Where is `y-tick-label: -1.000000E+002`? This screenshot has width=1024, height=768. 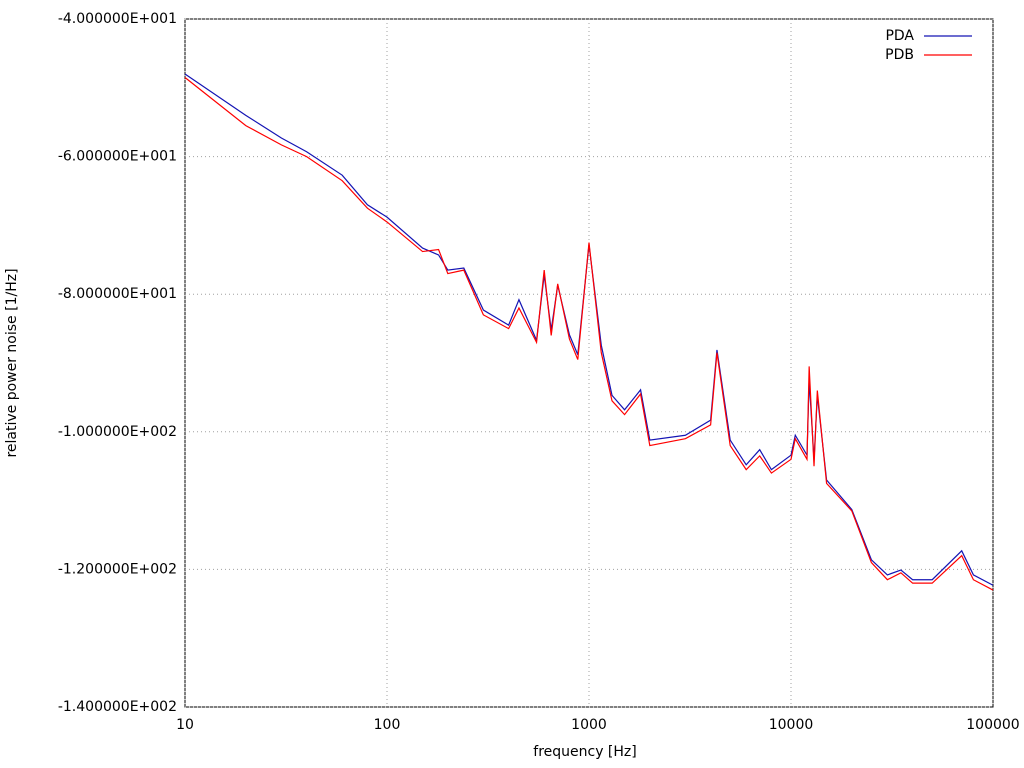 y-tick-label: -1.000000E+002 is located at coordinates (117, 432).